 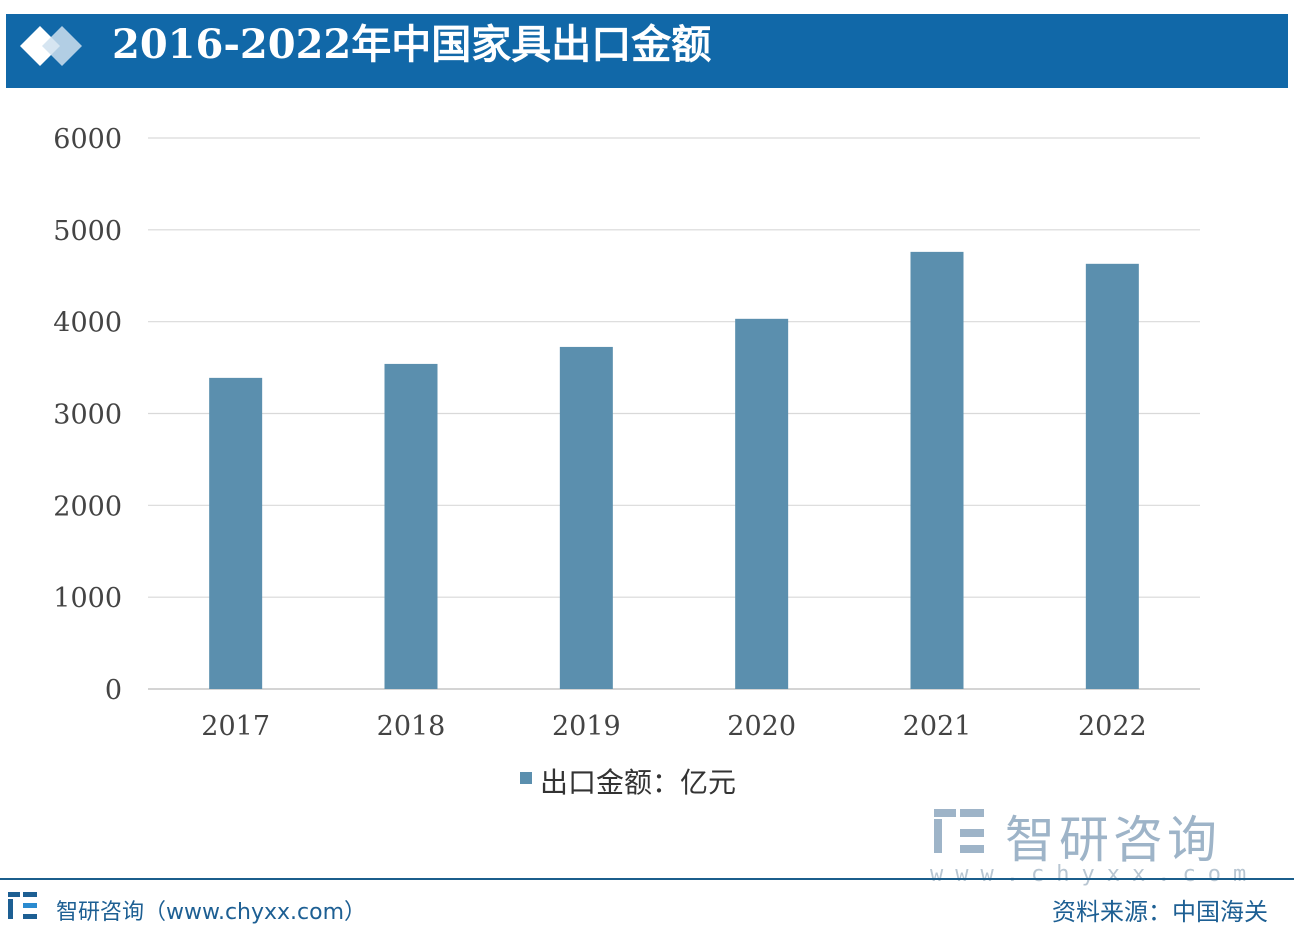 I want to click on y-tick-label: 3000, so click(x=87, y=415).